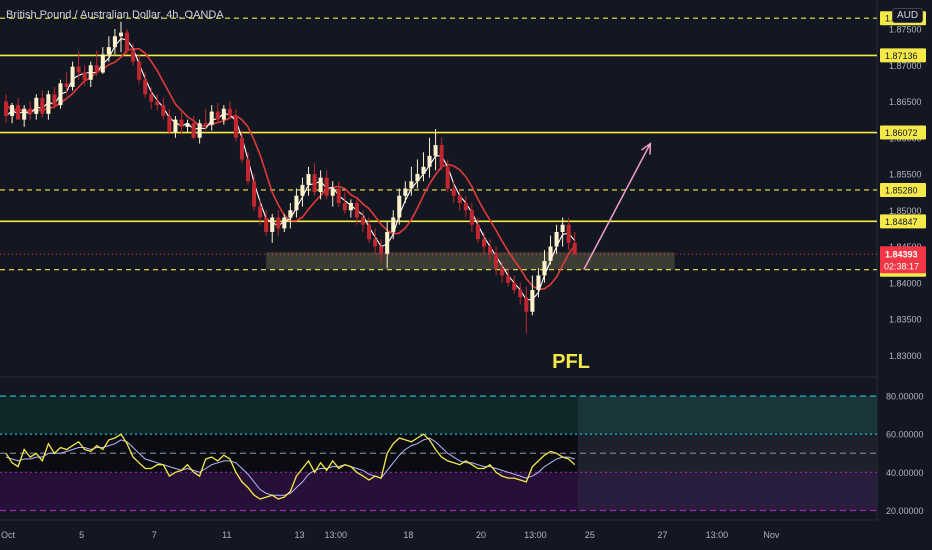 Image resolution: width=932 pixels, height=550 pixels. What do you see at coordinates (154, 535) in the screenshot?
I see `time-tick-label: 7` at bounding box center [154, 535].